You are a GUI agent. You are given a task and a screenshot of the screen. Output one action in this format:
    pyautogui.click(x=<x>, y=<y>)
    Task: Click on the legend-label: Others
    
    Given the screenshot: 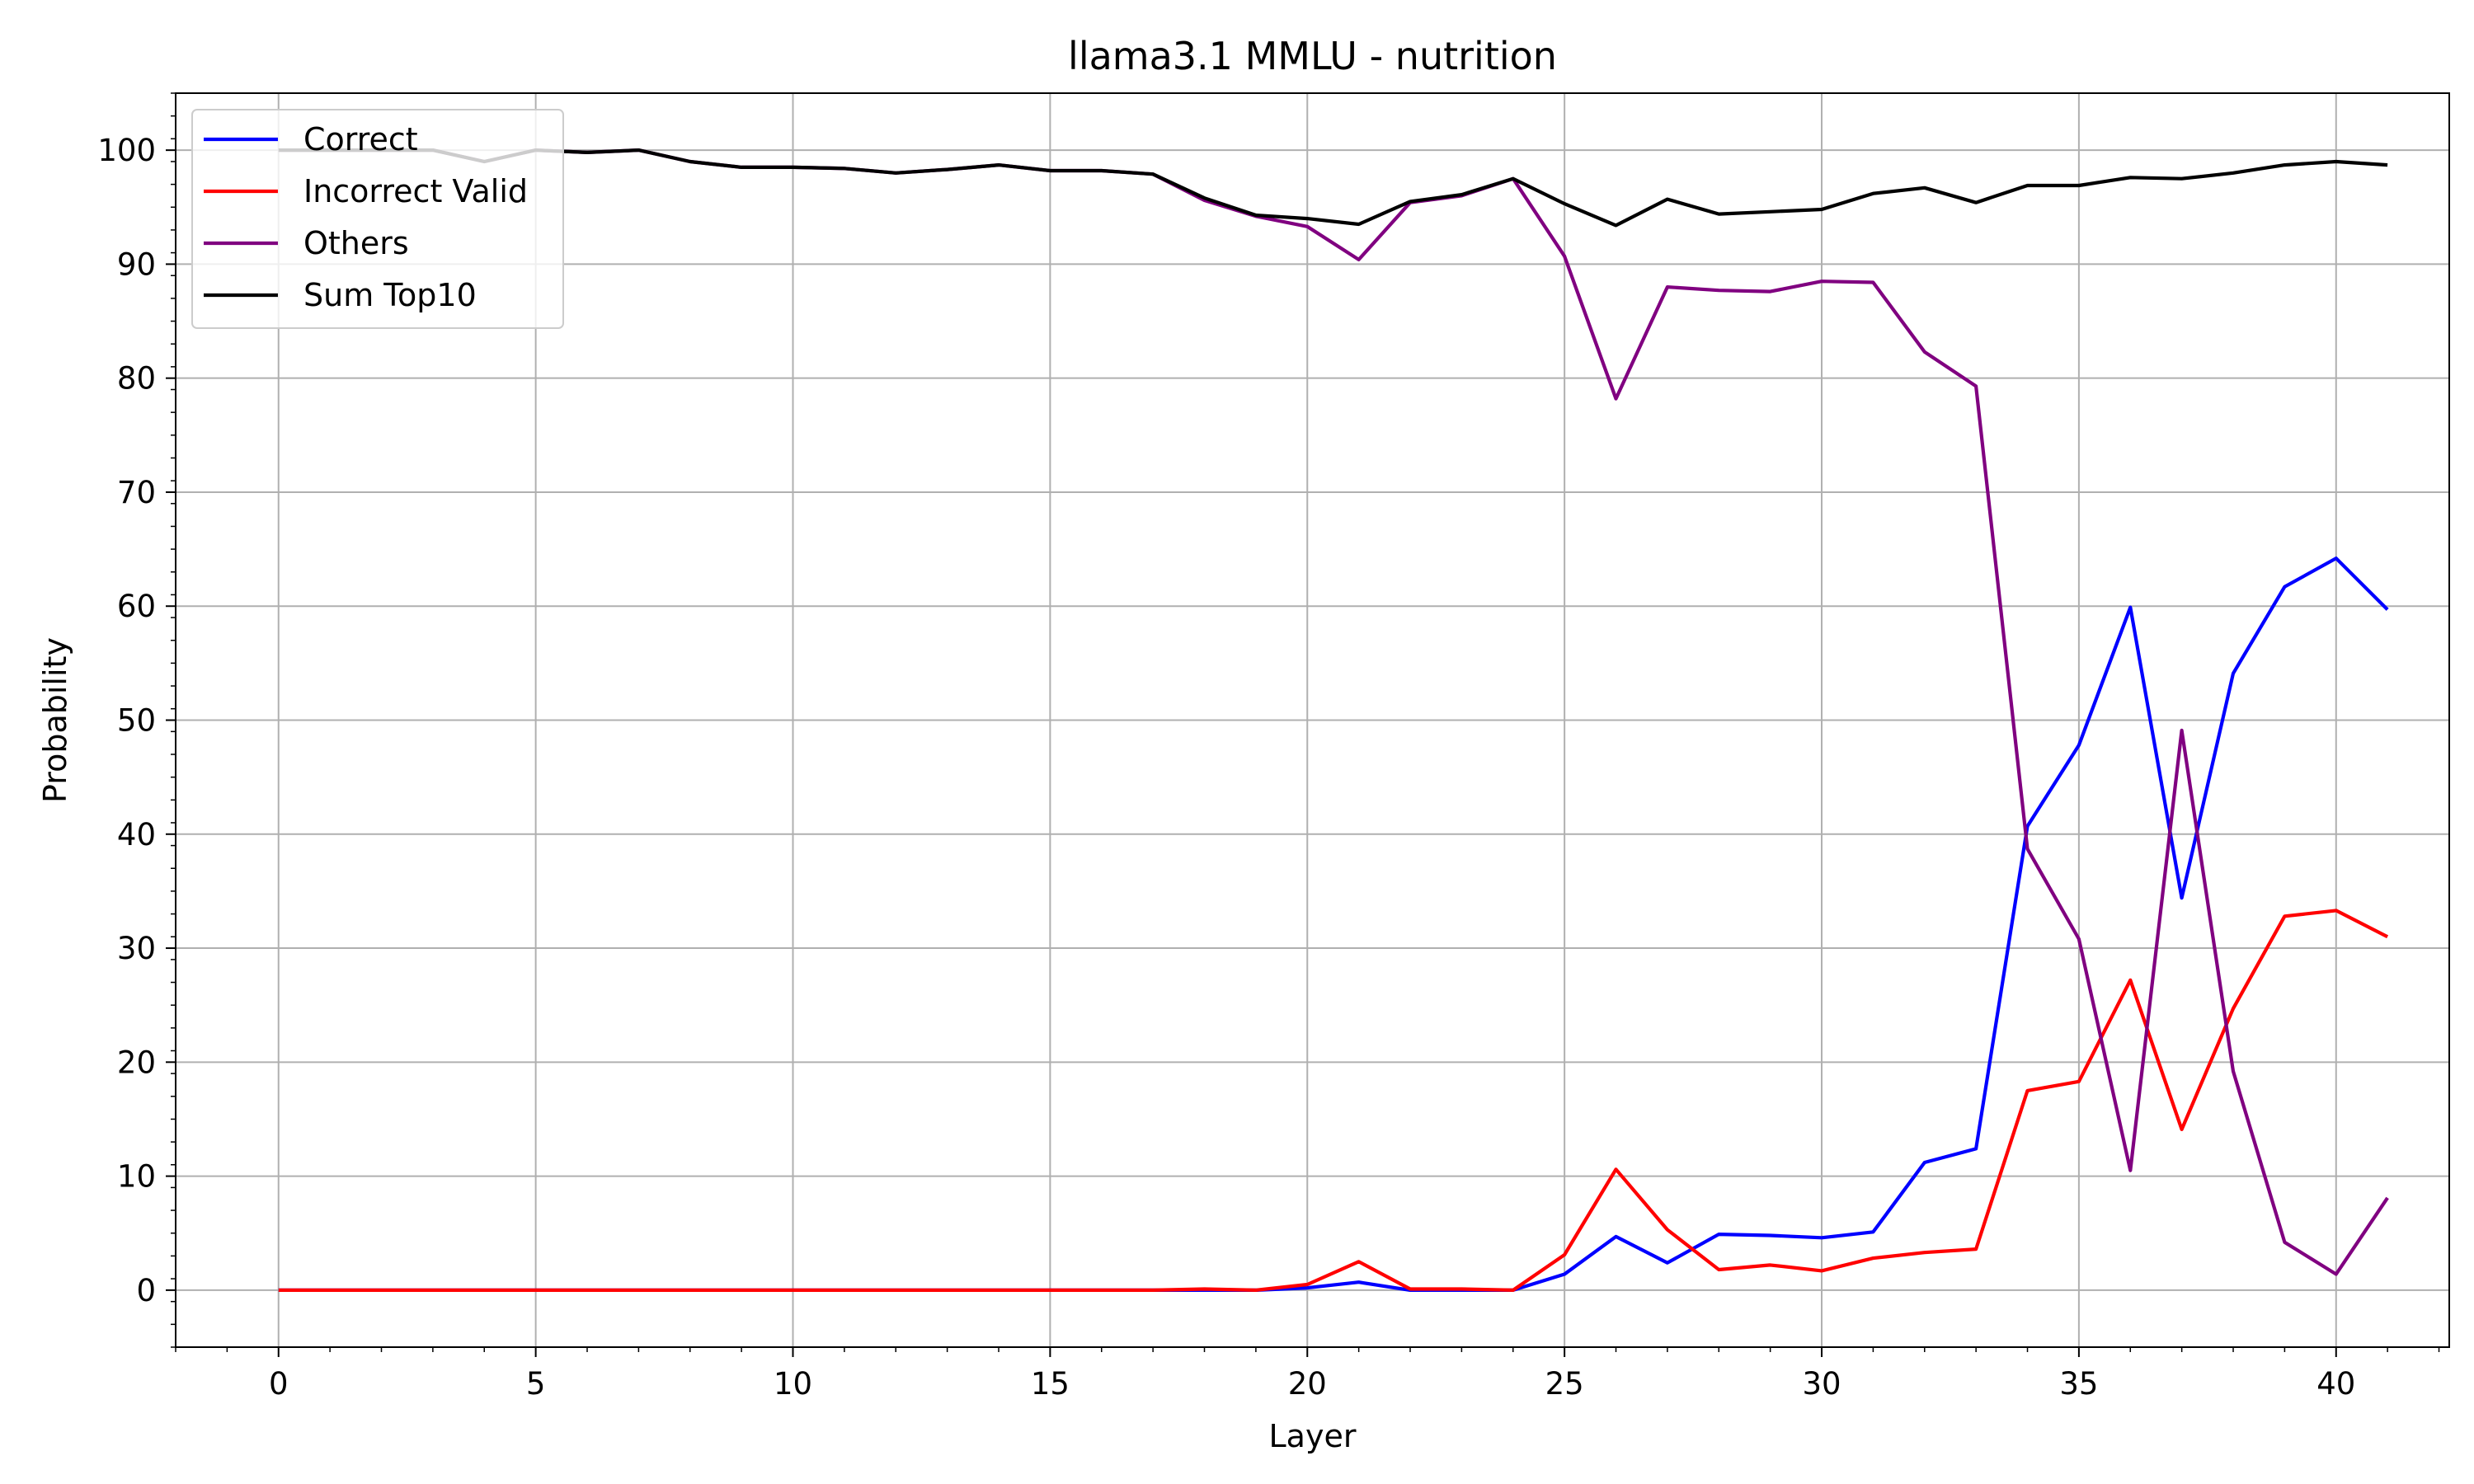 What is the action you would take?
    pyautogui.click(x=356, y=243)
    